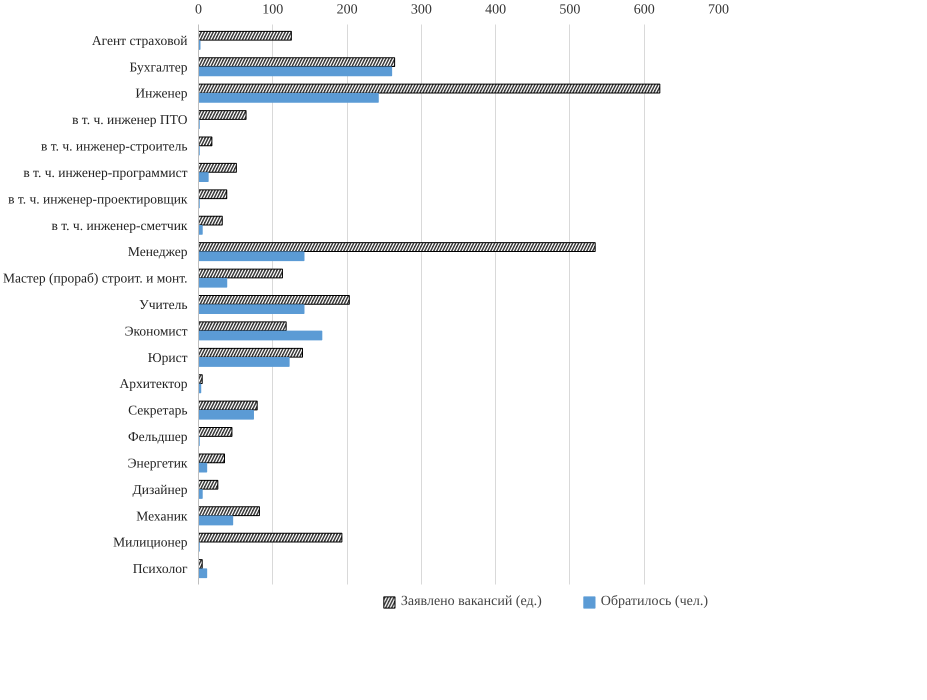  I want to click on y-tick-label: Мастер (прораб) строит. и монт., so click(95, 278).